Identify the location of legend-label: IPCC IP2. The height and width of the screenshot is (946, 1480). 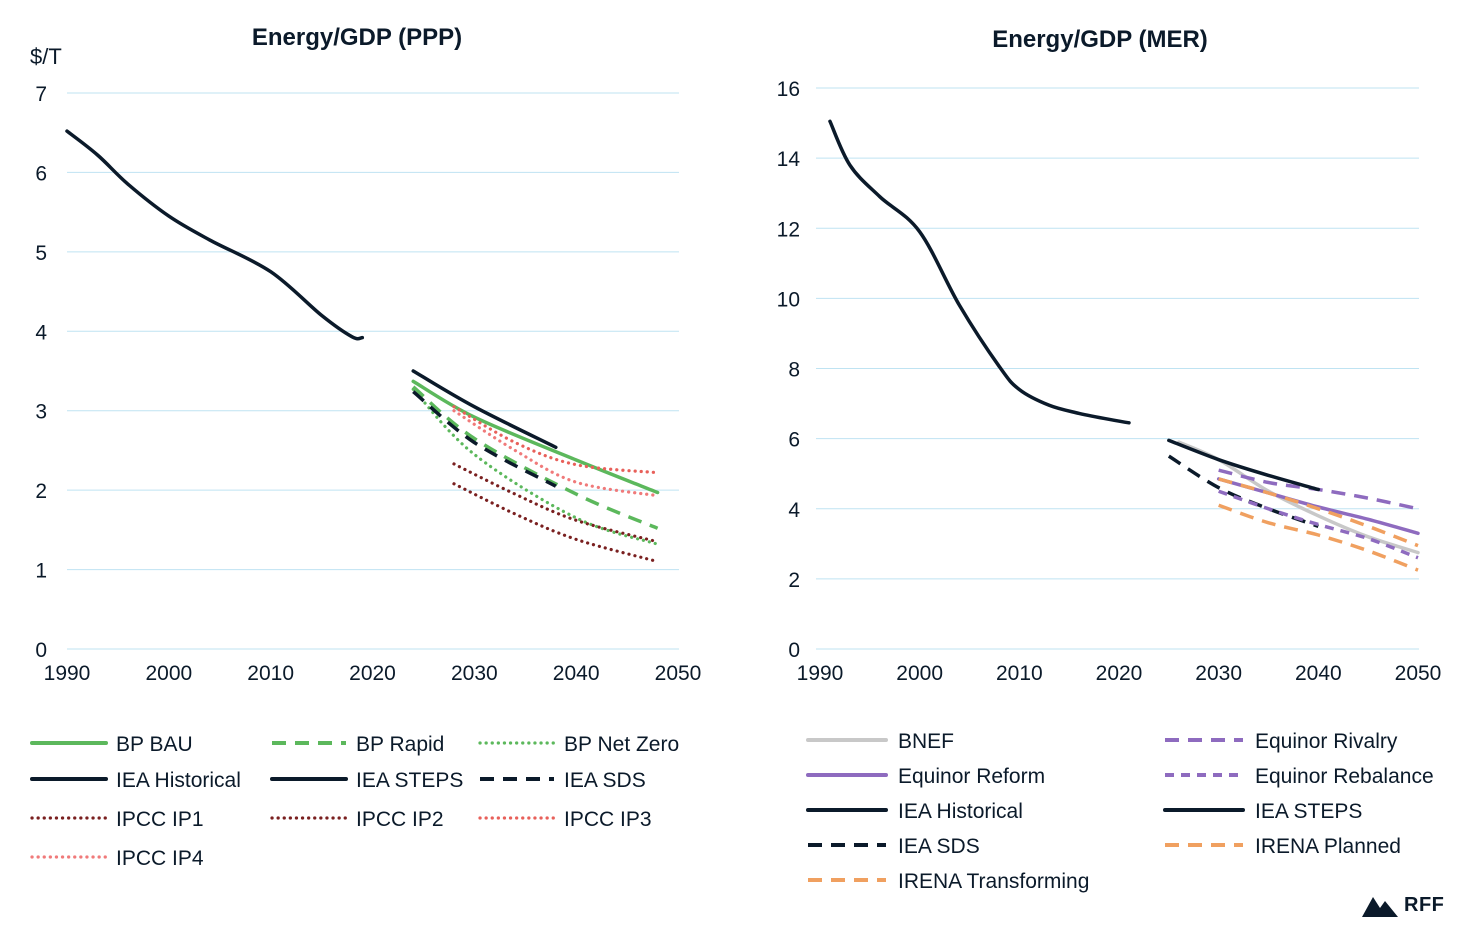
(400, 819).